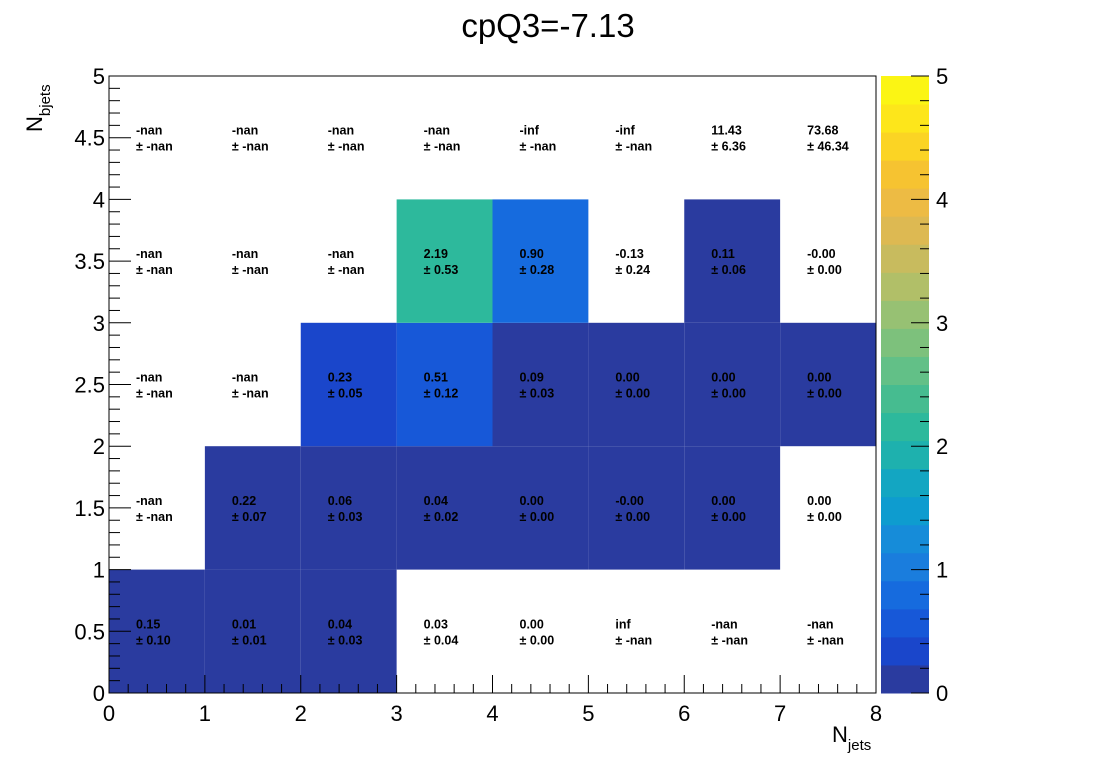 The height and width of the screenshot is (772, 1096). I want to click on x-tick-label: 7, so click(780, 713).